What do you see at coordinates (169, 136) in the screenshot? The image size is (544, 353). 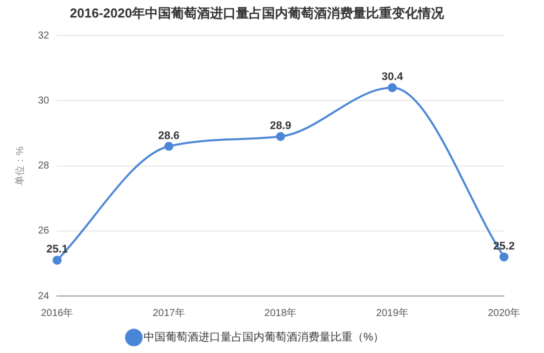 I see `data-label: 28.6` at bounding box center [169, 136].